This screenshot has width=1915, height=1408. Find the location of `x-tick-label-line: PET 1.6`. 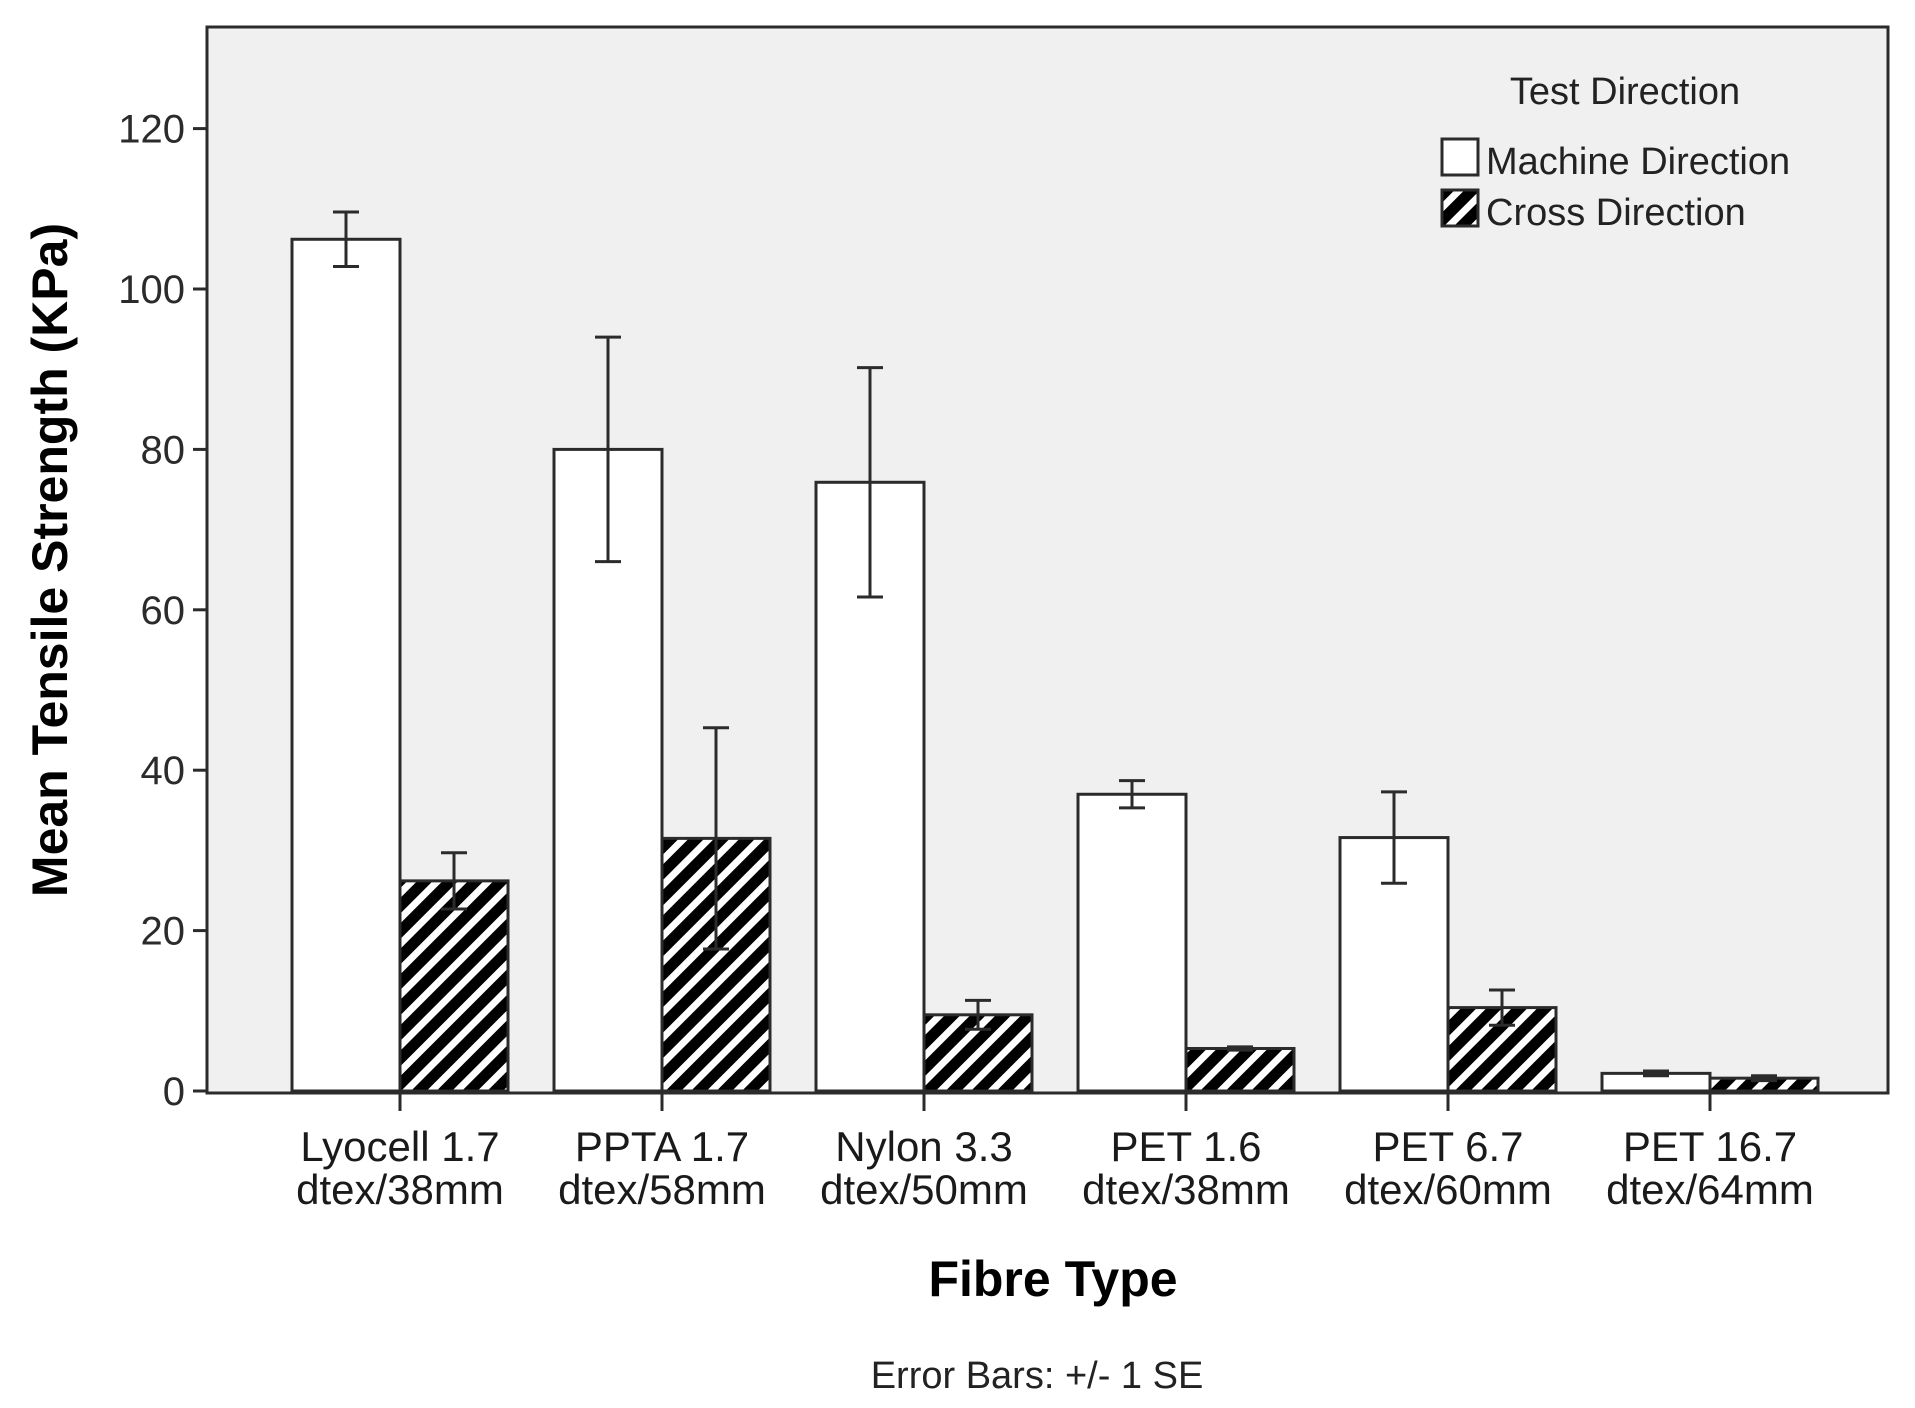

x-tick-label-line: PET 1.6 is located at coordinates (1186, 1146).